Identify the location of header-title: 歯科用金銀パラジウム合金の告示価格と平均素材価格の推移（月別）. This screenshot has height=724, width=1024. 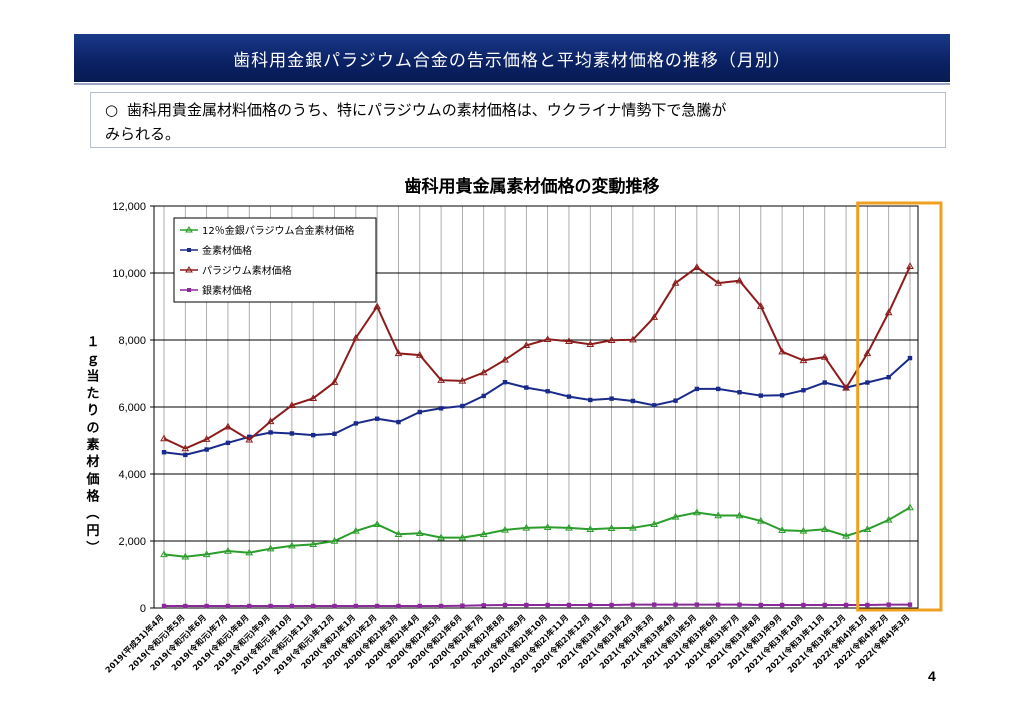
(512, 60).